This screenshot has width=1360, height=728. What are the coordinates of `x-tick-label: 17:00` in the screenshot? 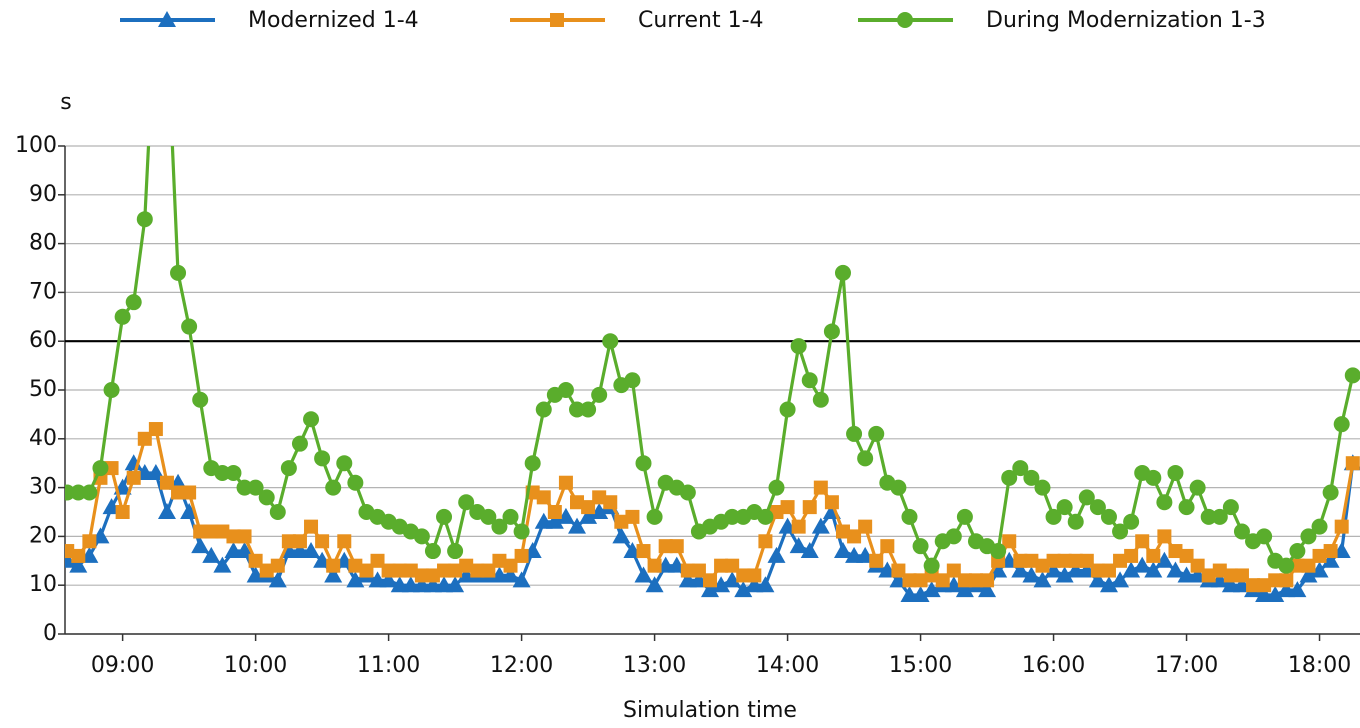 It's located at (1186, 665).